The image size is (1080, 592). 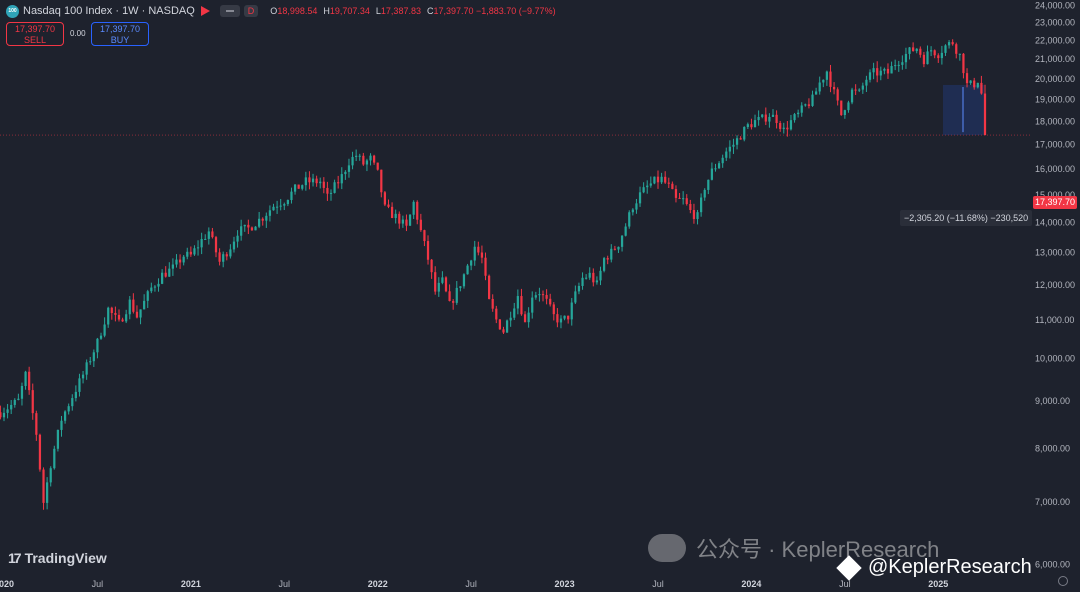 What do you see at coordinates (285, 584) in the screenshot?
I see `x-tick-label: Jul` at bounding box center [285, 584].